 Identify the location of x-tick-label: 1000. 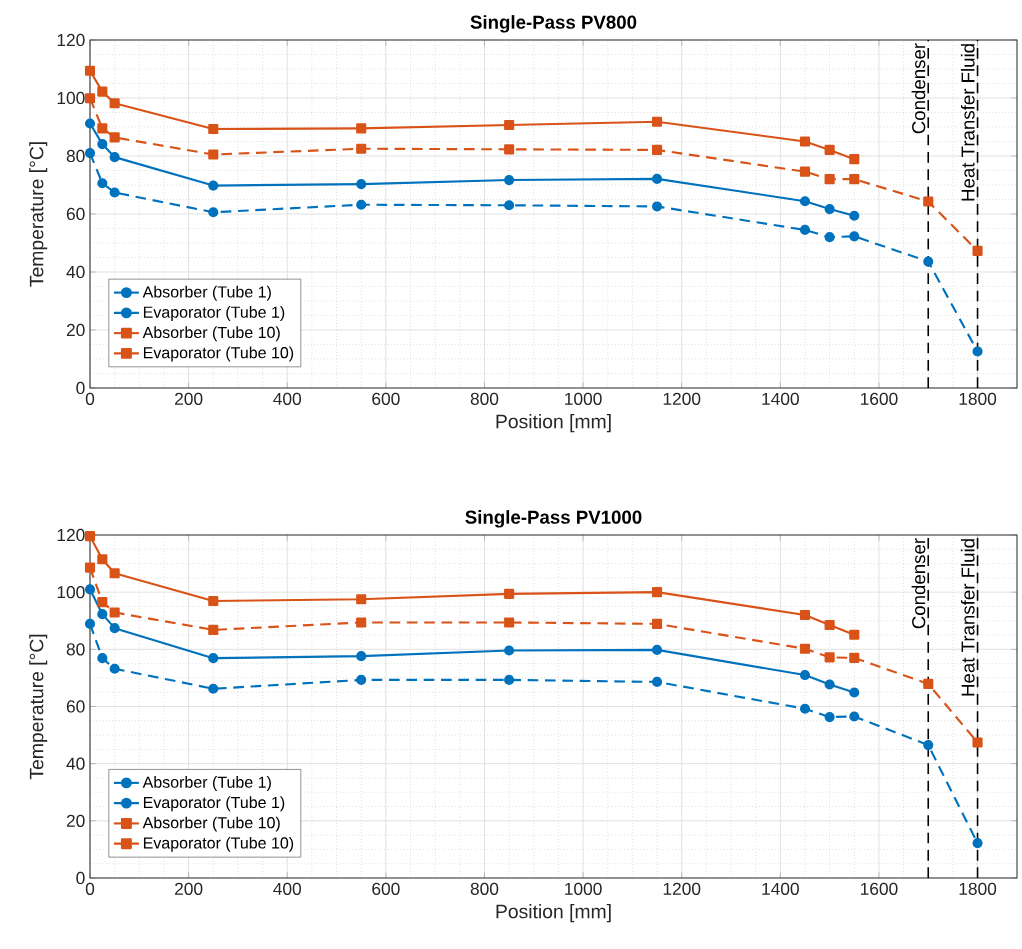
(583, 398).